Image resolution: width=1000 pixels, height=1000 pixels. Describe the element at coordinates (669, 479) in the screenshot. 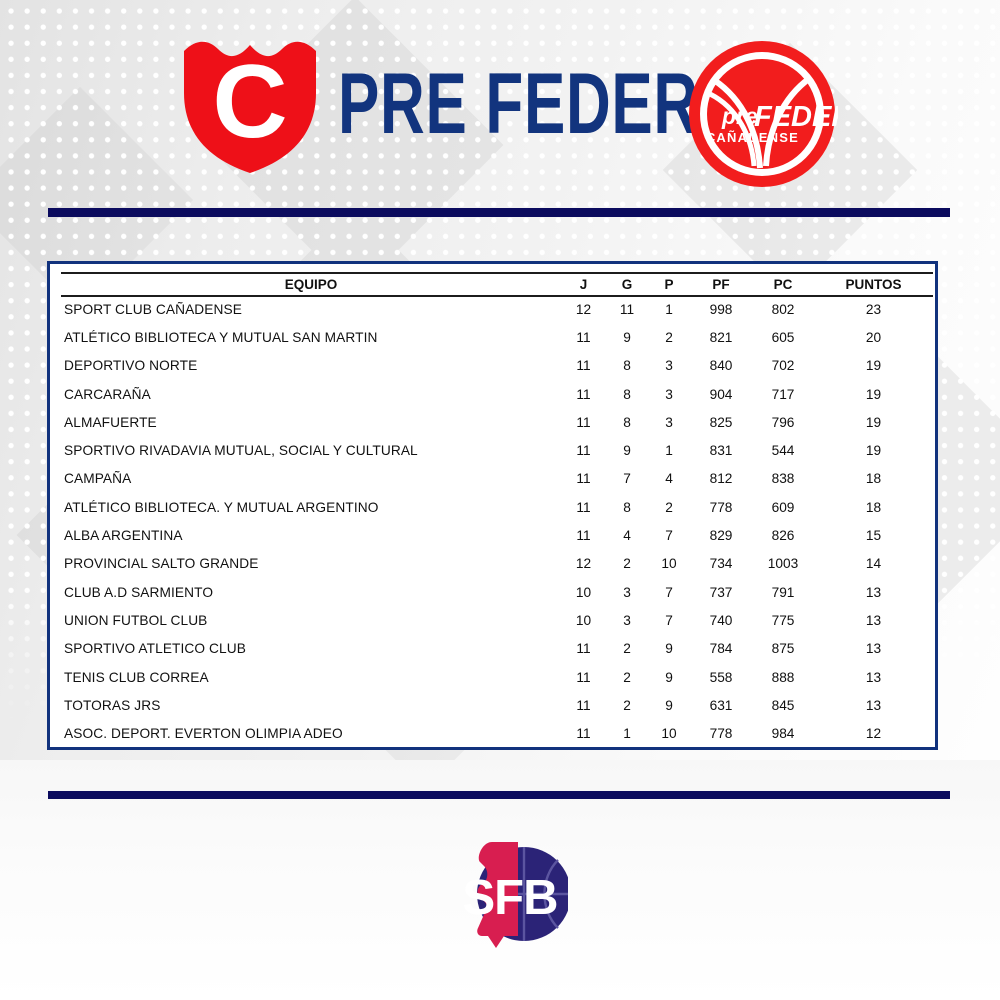

I see `cell-p: 4` at that location.